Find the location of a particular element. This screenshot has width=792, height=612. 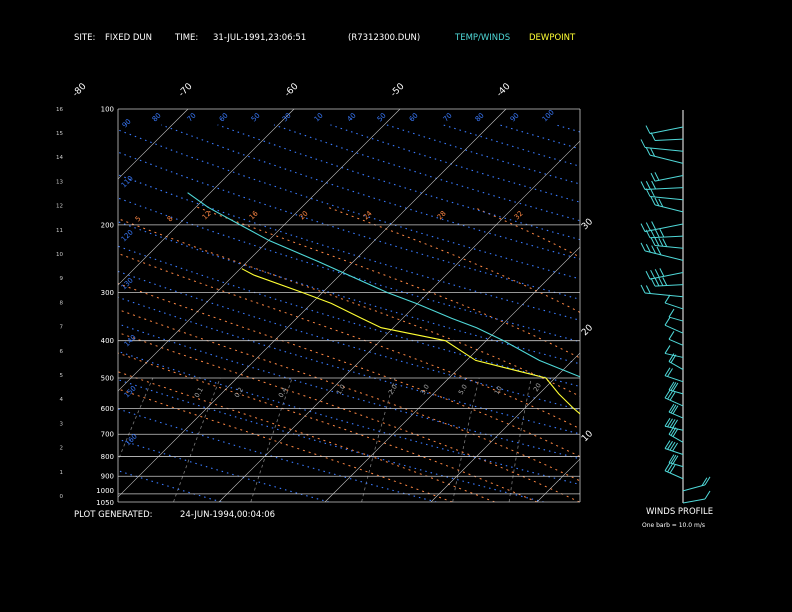

plot-generated-label: PLOT GENERATED: is located at coordinates (113, 515).